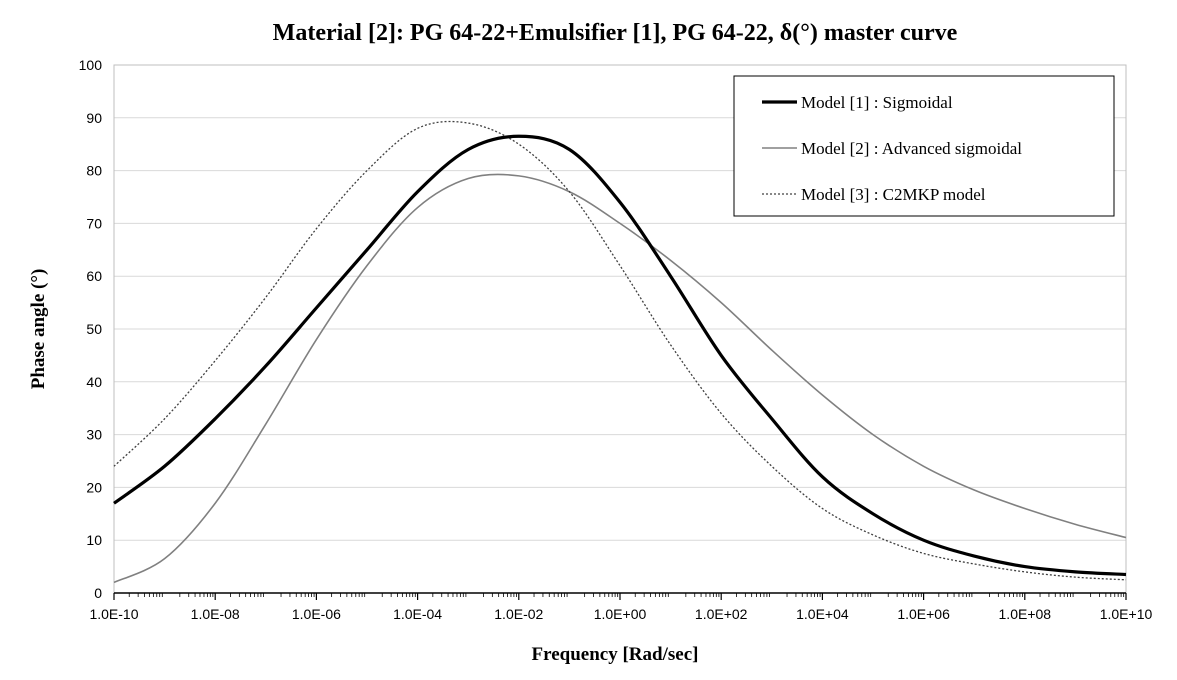 This screenshot has height=680, width=1177. Describe the element at coordinates (316, 614) in the screenshot. I see `x-tick-label: 1.0E-06` at that location.